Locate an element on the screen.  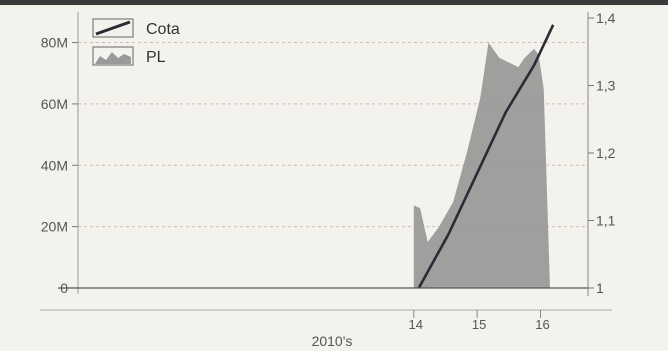
y-left-tick-label: 40M is located at coordinates (54, 165).